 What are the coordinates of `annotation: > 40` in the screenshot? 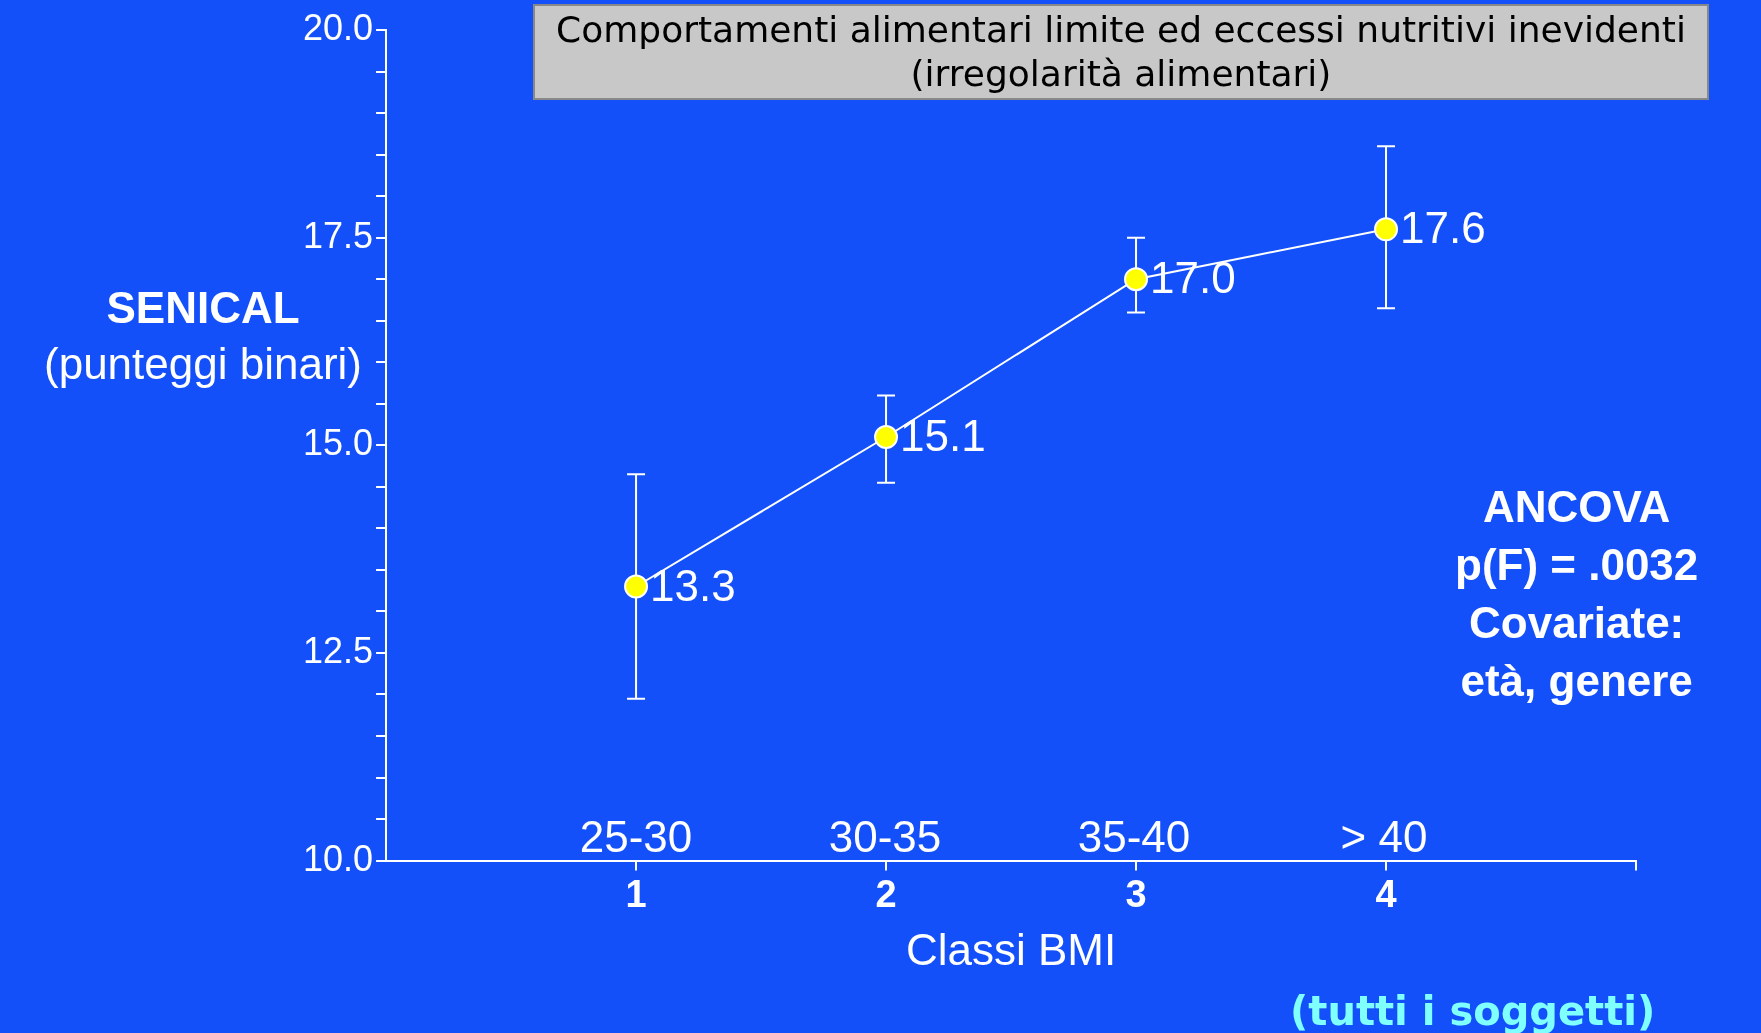 It's located at (1384, 837).